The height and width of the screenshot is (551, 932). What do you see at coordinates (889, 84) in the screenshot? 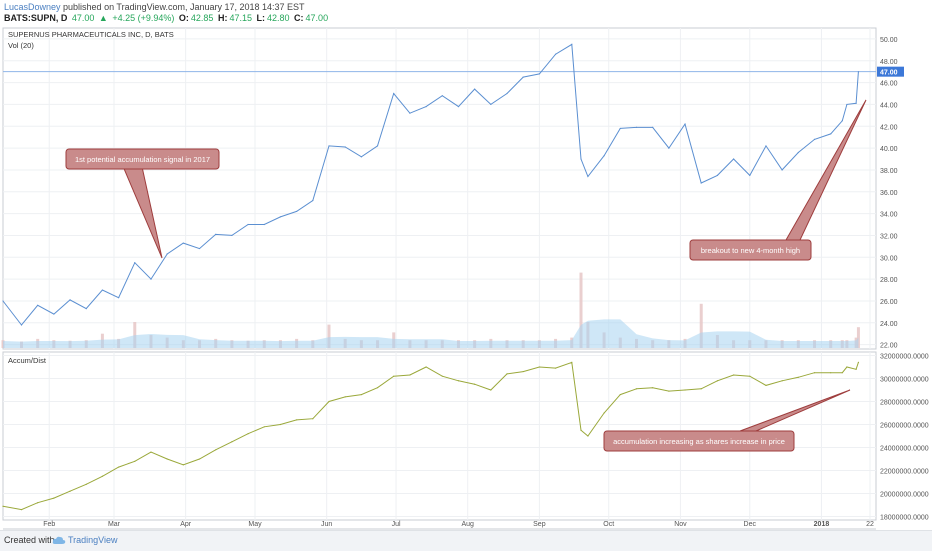
I see `y-tick-label: 46.00` at bounding box center [889, 84].